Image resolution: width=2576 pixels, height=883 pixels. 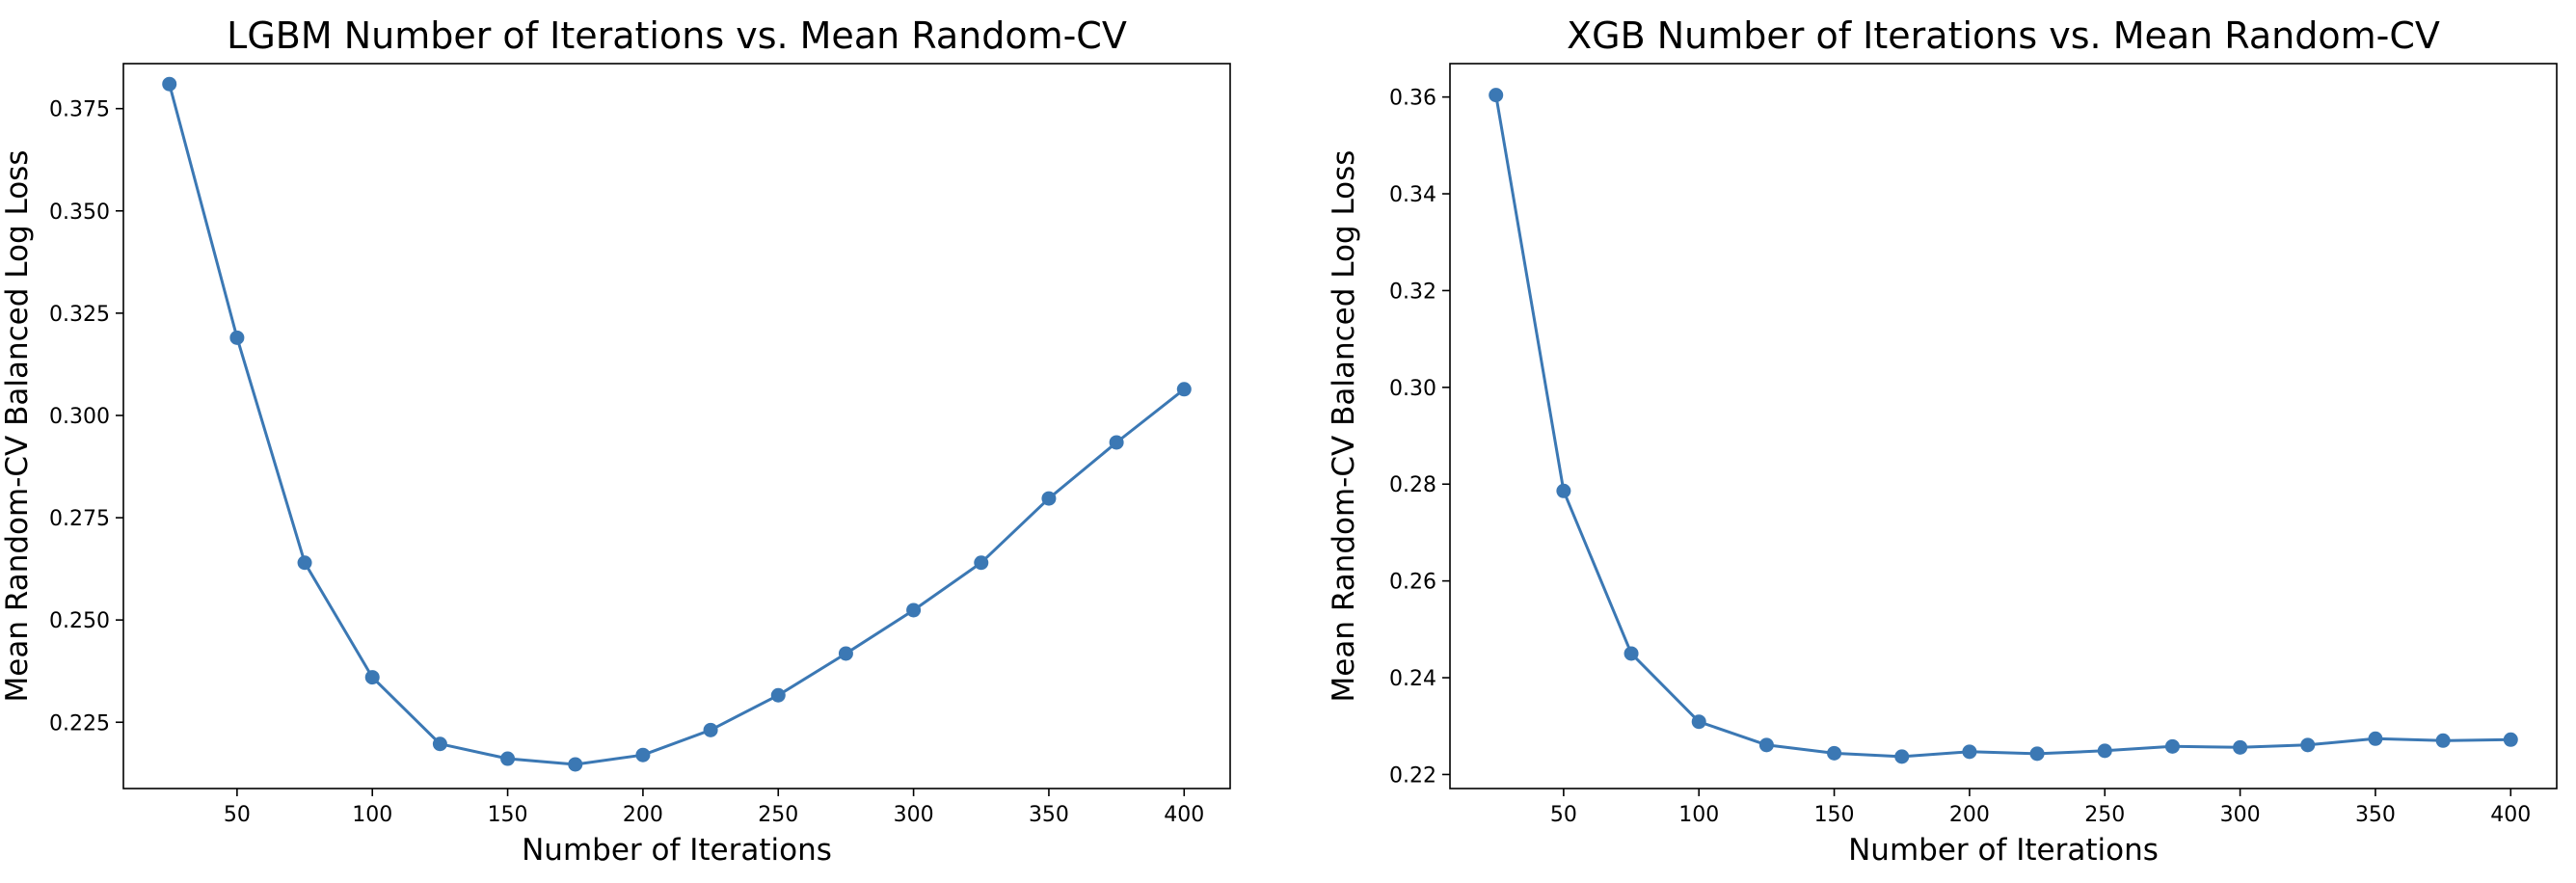 What do you see at coordinates (80, 723) in the screenshot?
I see `chart-1-y-tick-label: 0.225` at bounding box center [80, 723].